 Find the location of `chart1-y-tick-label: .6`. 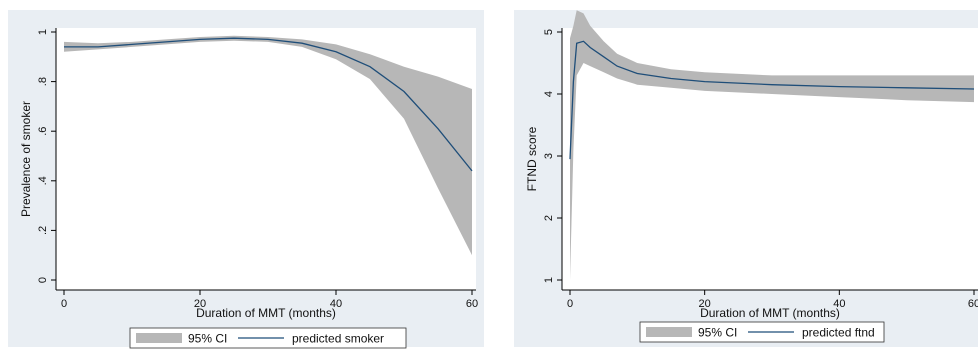

chart1-y-tick-label: .6 is located at coordinates (43, 131).